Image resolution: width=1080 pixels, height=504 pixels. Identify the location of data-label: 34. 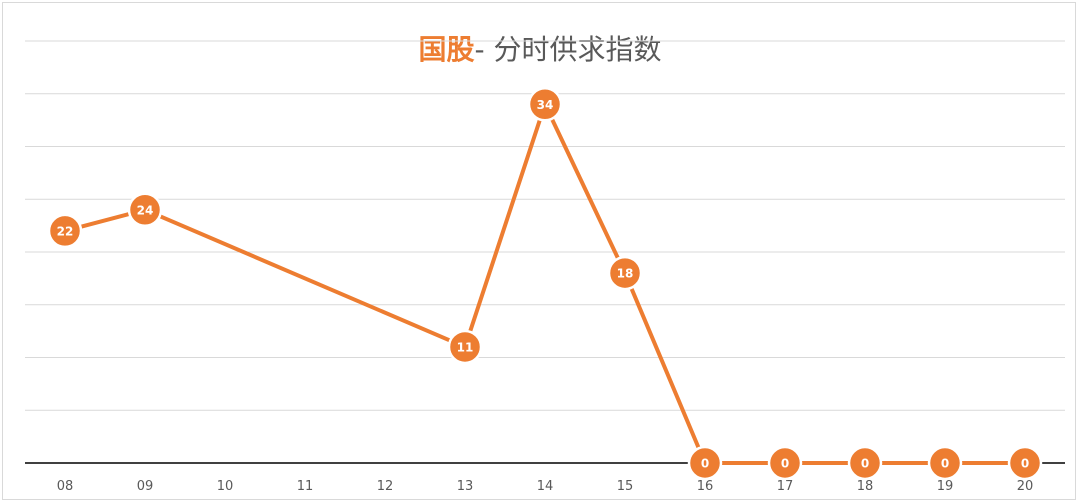
(545, 105).